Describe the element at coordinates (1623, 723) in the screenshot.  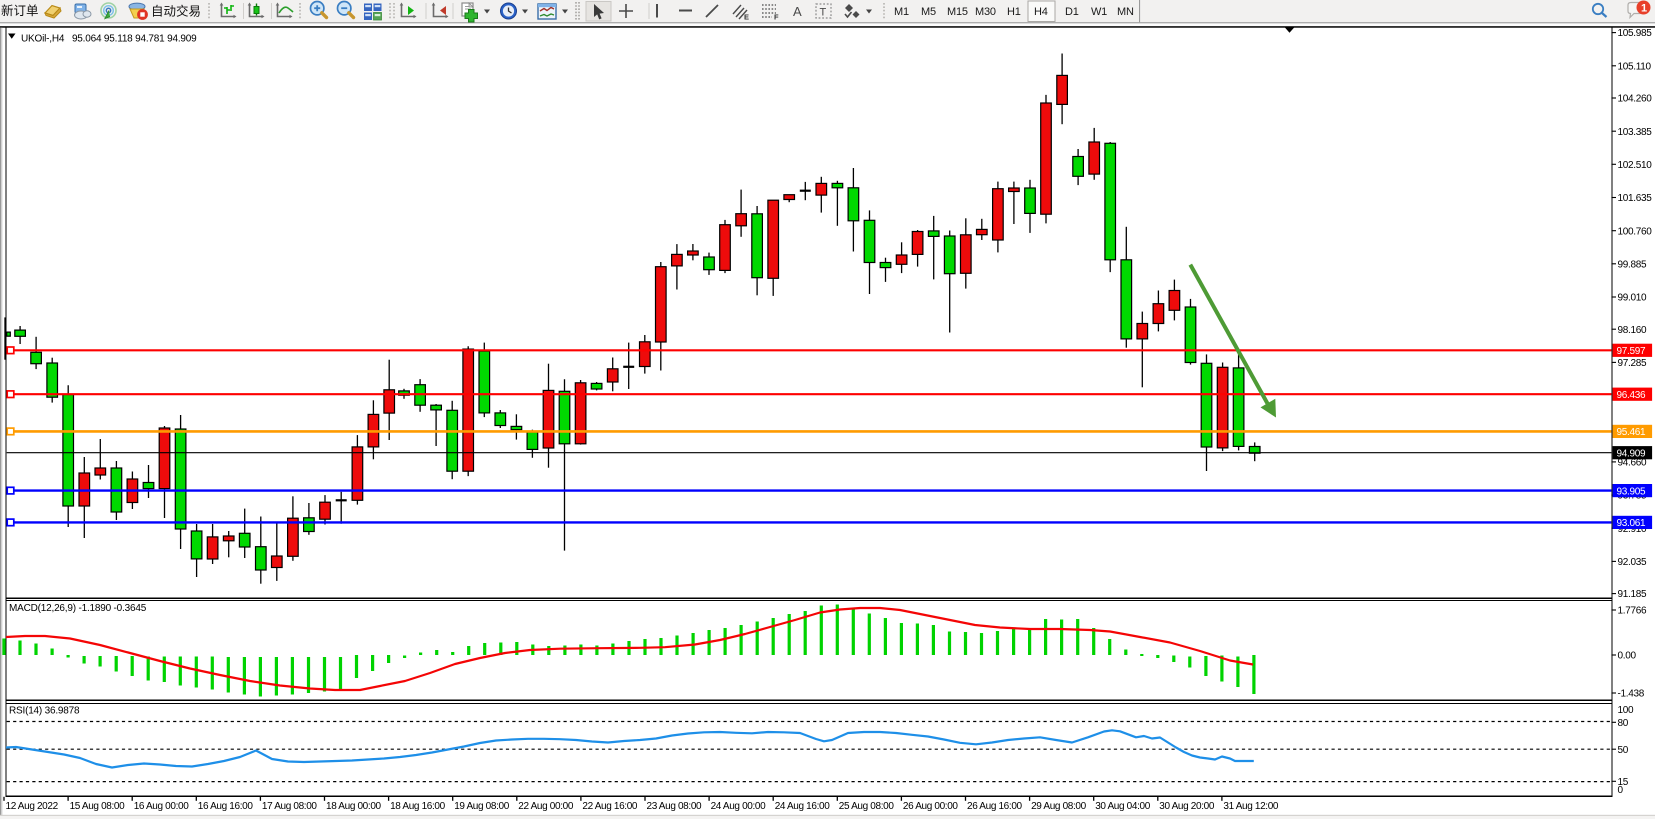
I see `svg-text: 80` at that location.